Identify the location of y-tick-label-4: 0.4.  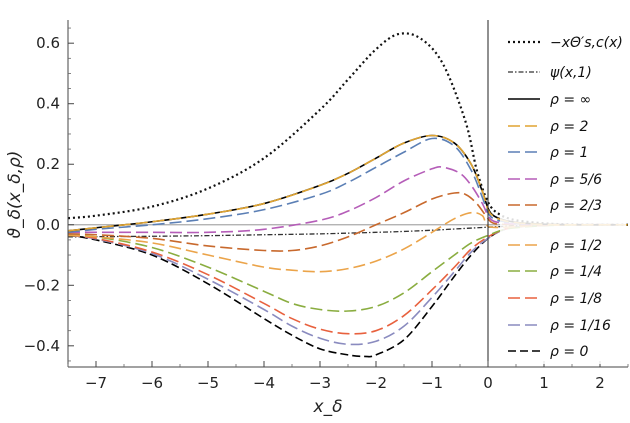
(48, 104).